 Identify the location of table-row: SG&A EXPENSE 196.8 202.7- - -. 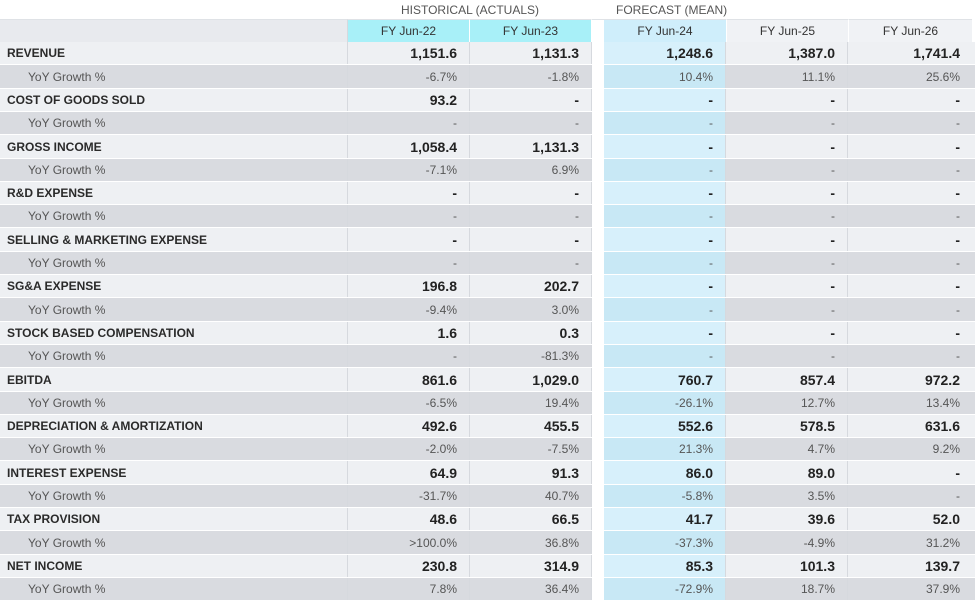
(487, 286).